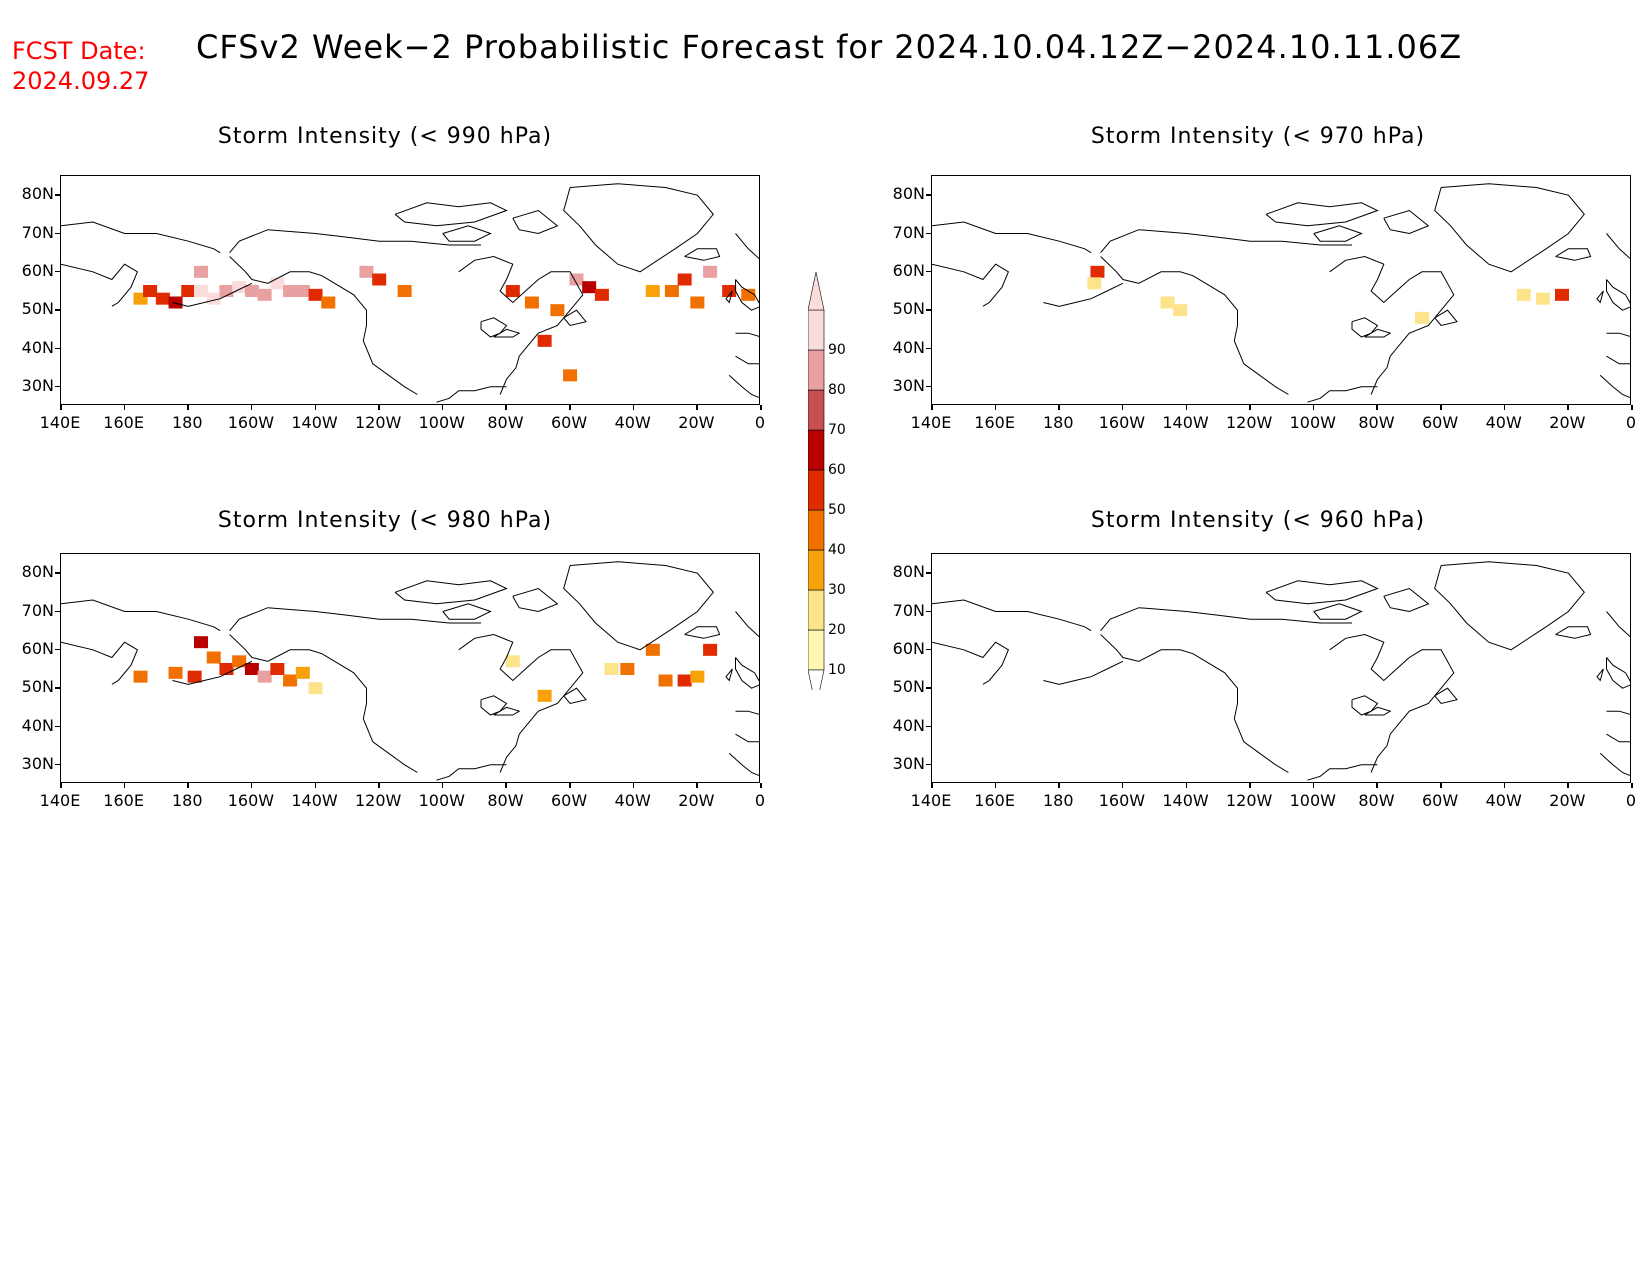 The height and width of the screenshot is (1275, 1650). Describe the element at coordinates (1185, 422) in the screenshot. I see `lon-tick-label: 140W` at that location.